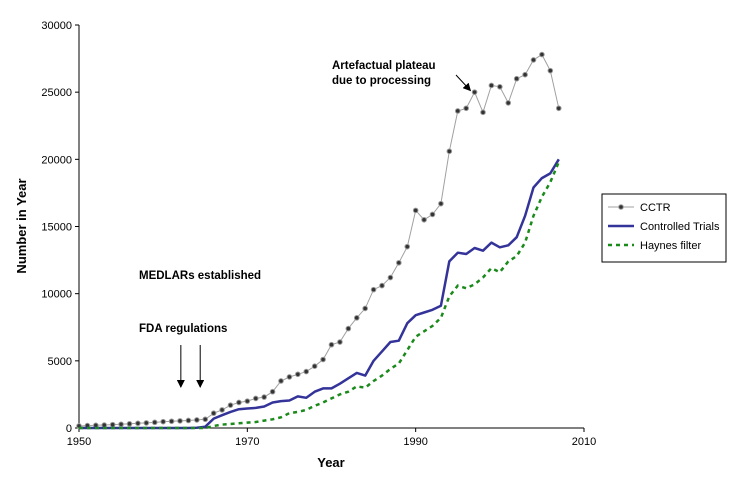  I want to click on x-tick-label: 1990, so click(415, 442).